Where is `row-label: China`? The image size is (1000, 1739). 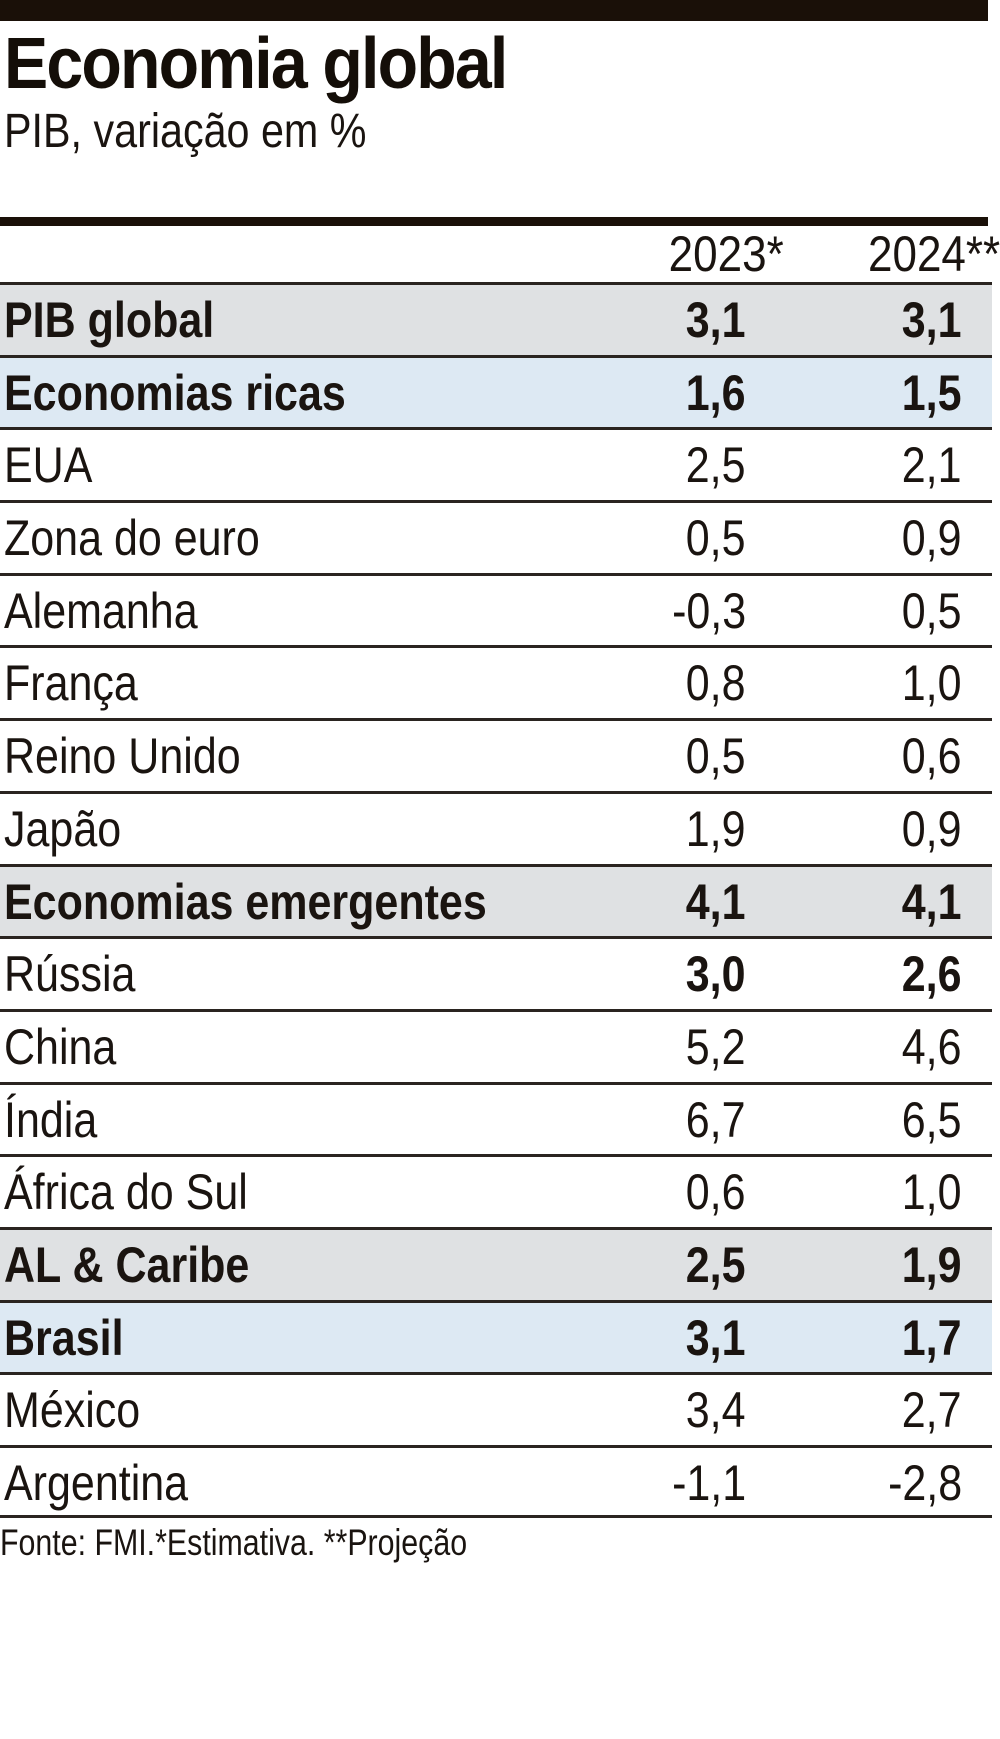 row-label: China is located at coordinates (60, 1046).